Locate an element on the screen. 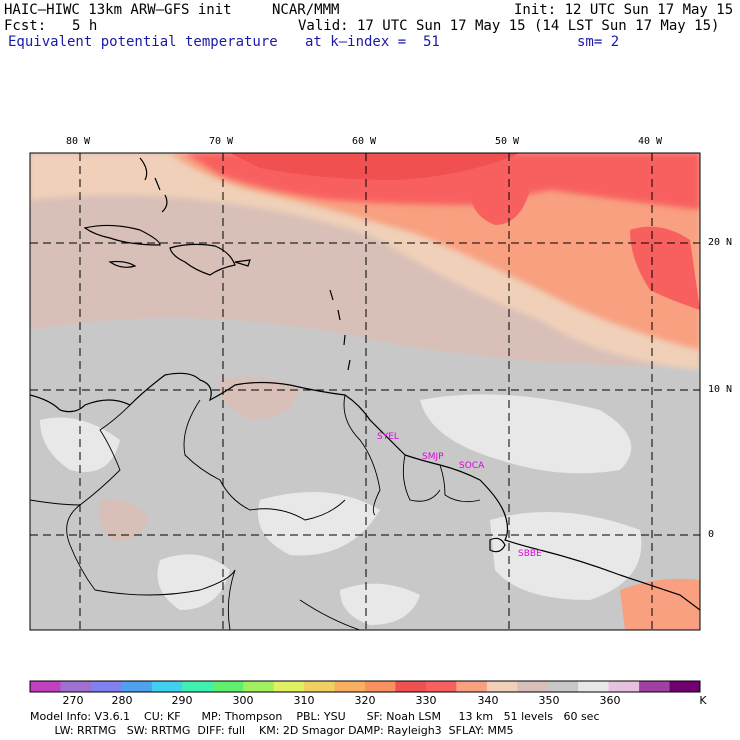 The height and width of the screenshot is (740, 740). lon-label-80w: 80 W is located at coordinates (78, 141).